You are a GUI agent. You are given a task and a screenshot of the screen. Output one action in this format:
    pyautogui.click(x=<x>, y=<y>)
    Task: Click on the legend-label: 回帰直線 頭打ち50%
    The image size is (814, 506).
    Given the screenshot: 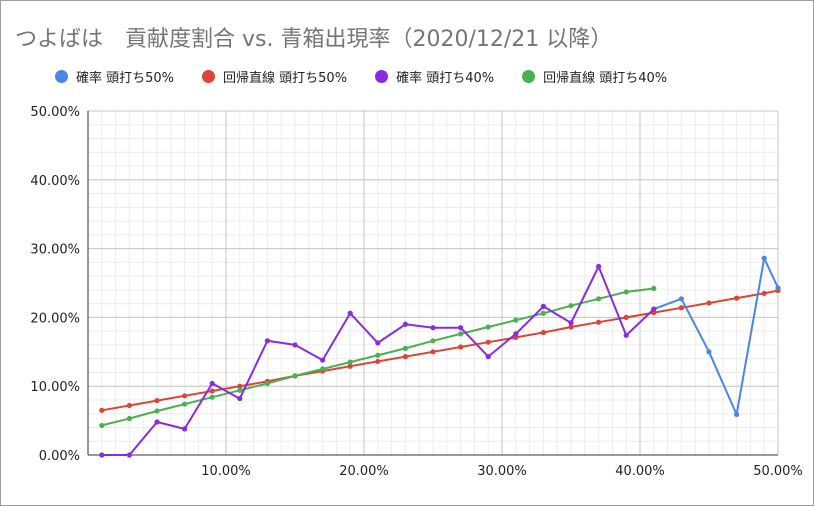 What is the action you would take?
    pyautogui.click(x=285, y=78)
    